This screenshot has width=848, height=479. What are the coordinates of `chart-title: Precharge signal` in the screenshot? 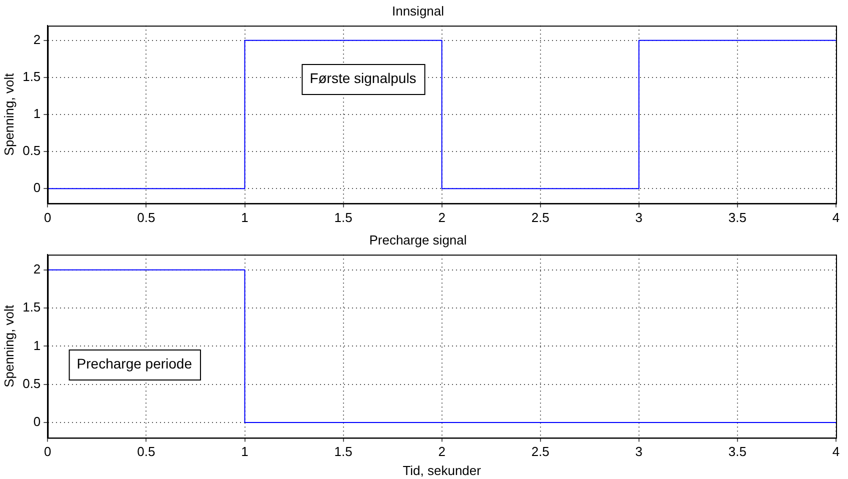 It's located at (418, 240).